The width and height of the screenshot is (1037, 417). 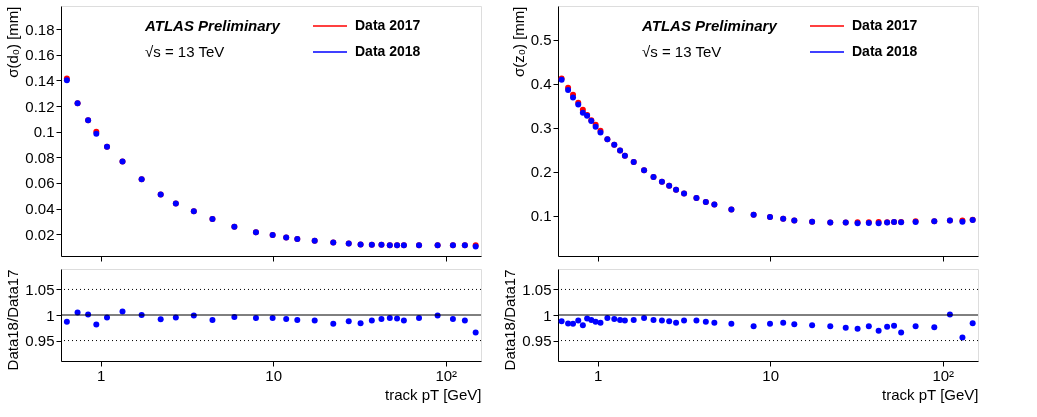 What do you see at coordinates (541, 40) in the screenshot?
I see `y-tick-label: 0.5` at bounding box center [541, 40].